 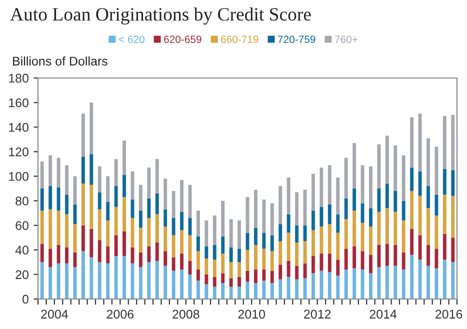 I want to click on y-tick-label: 80, so click(x=22, y=201).